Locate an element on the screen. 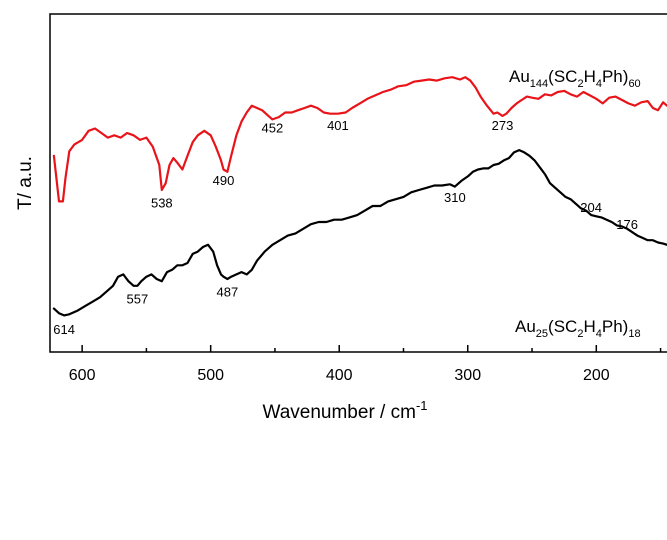 This screenshot has height=540, width=667. peak-label-452: 452 is located at coordinates (273, 127).